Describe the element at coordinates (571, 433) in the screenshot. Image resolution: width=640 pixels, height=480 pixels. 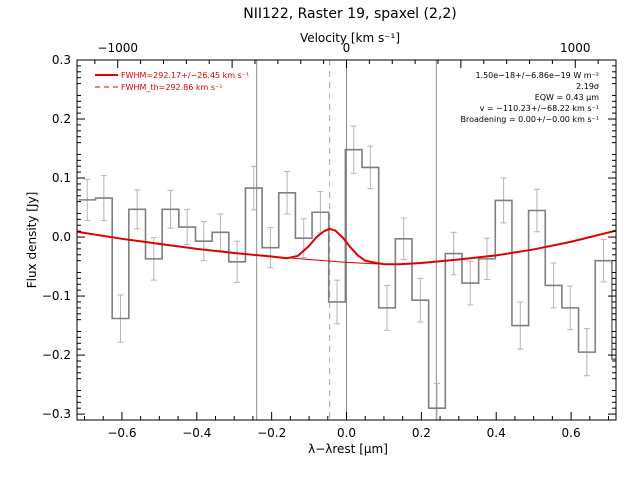
I see `x-tick-label: 0.6` at that location.